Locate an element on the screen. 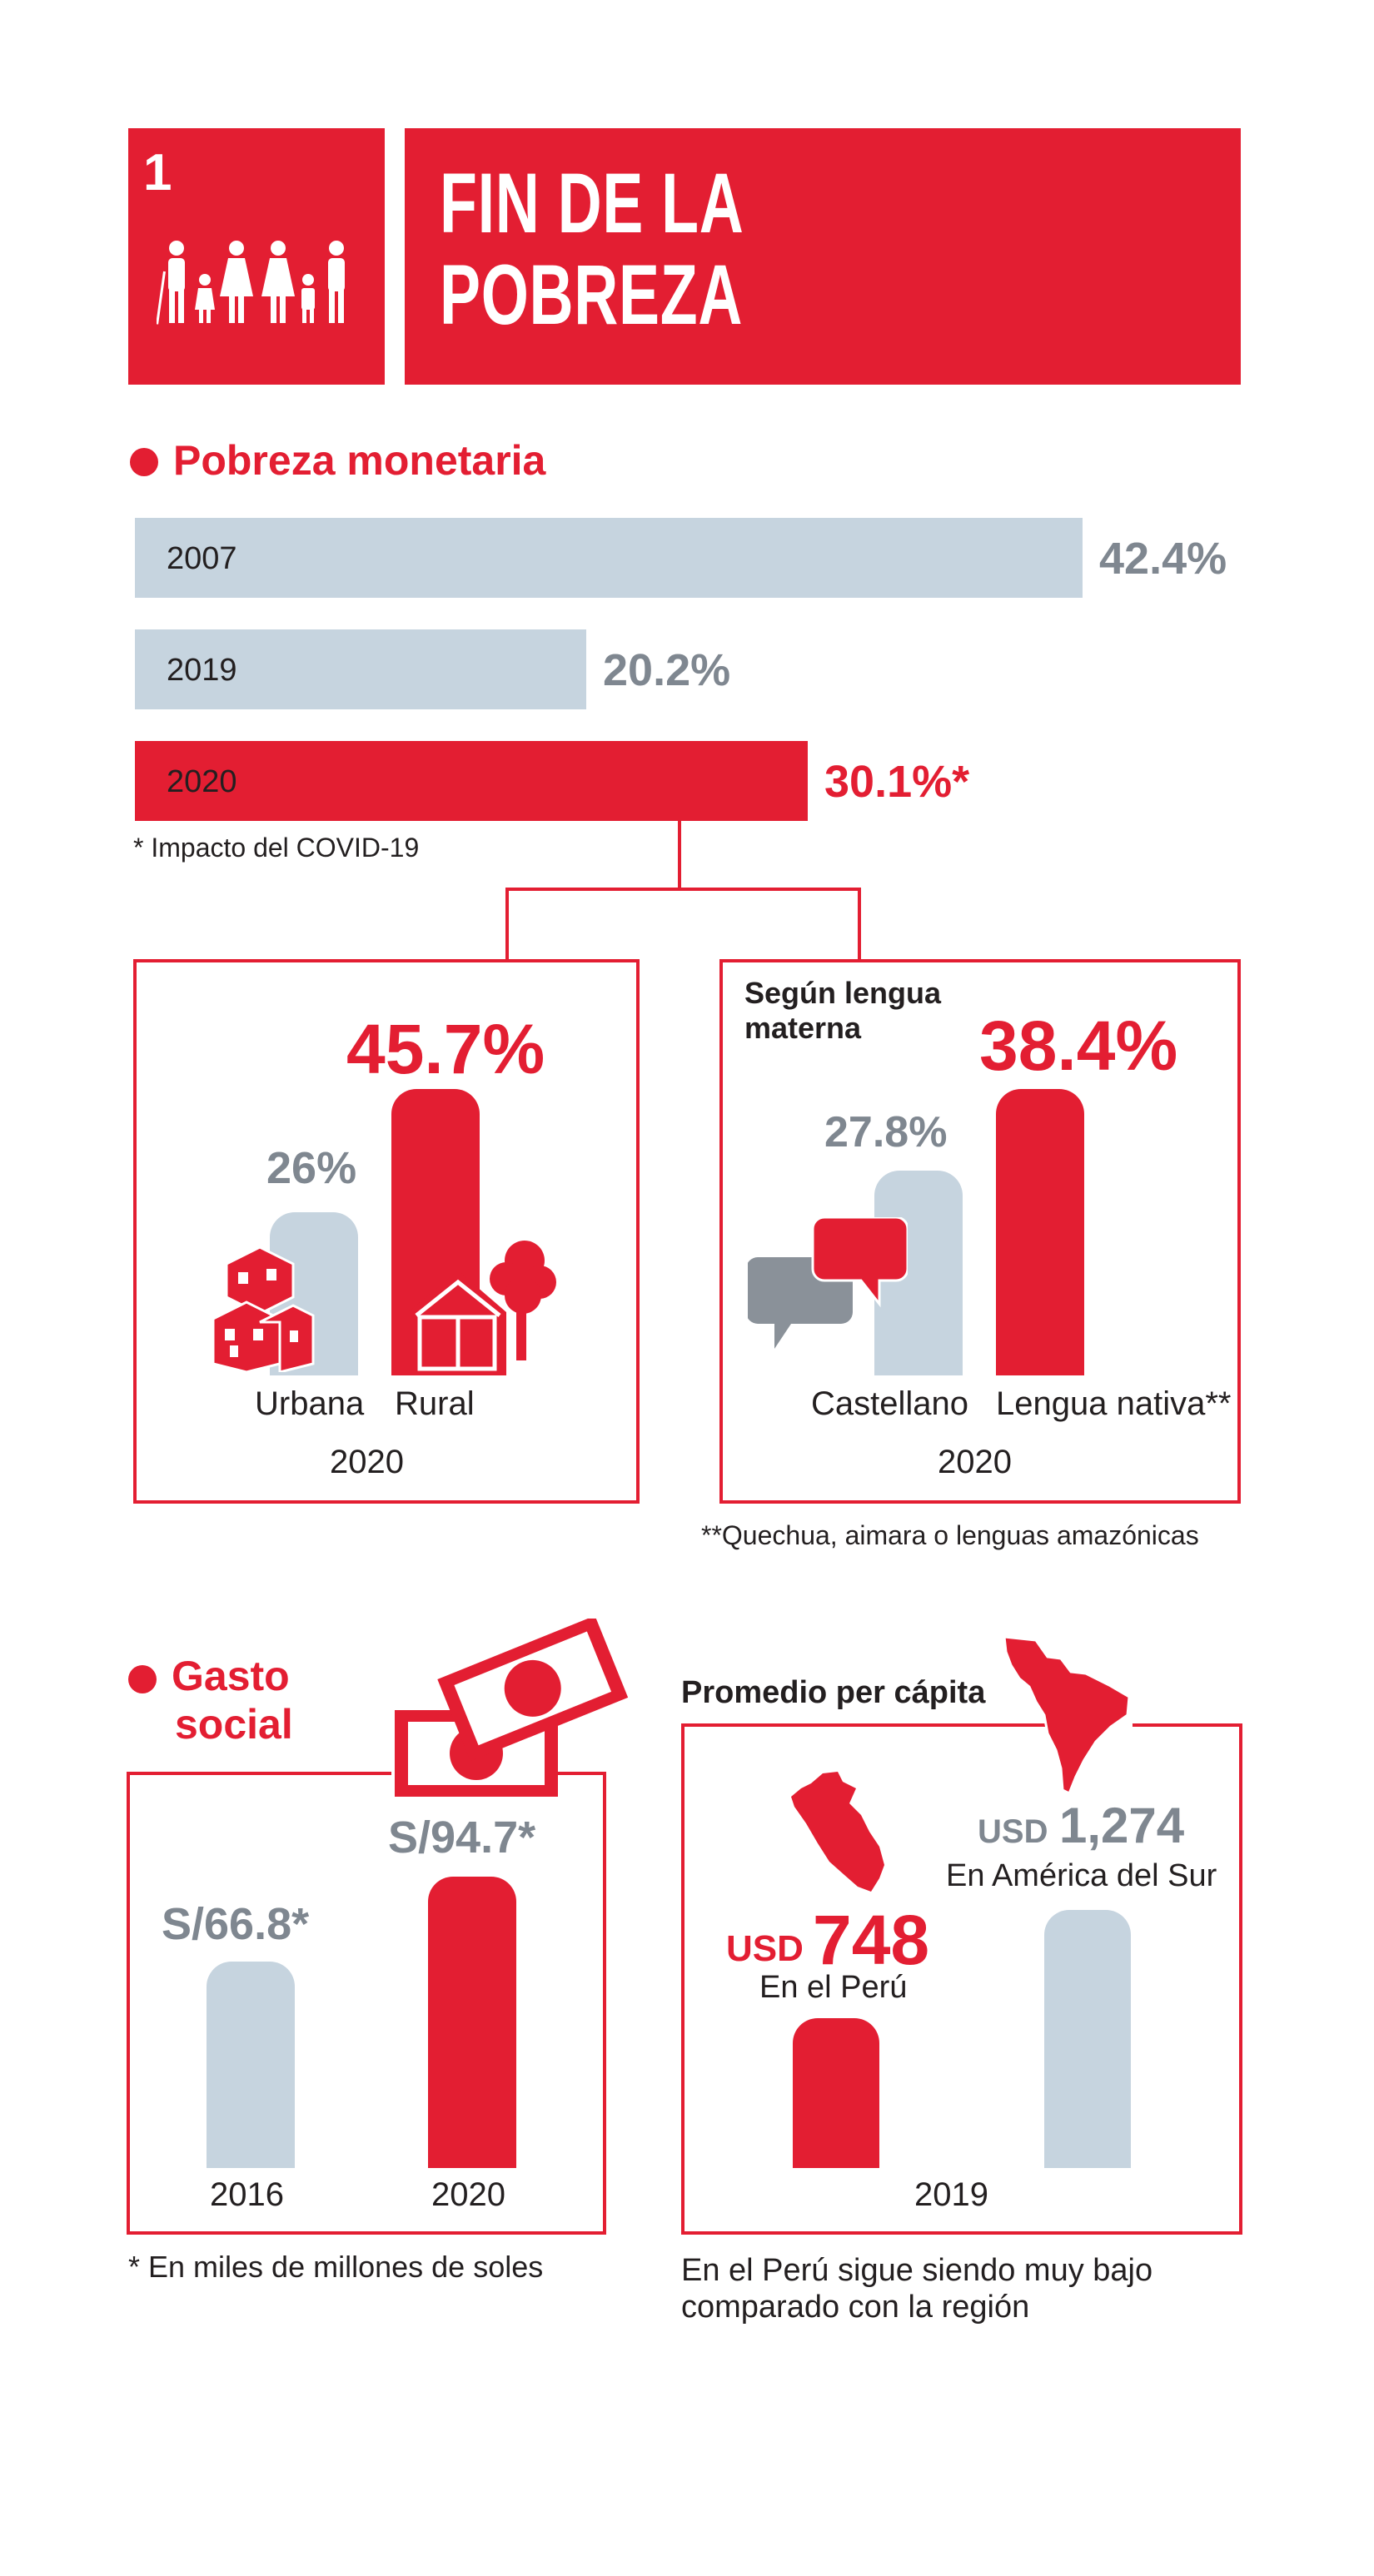  pobreza-bar-value-2020: 30.1%* is located at coordinates (897, 782).